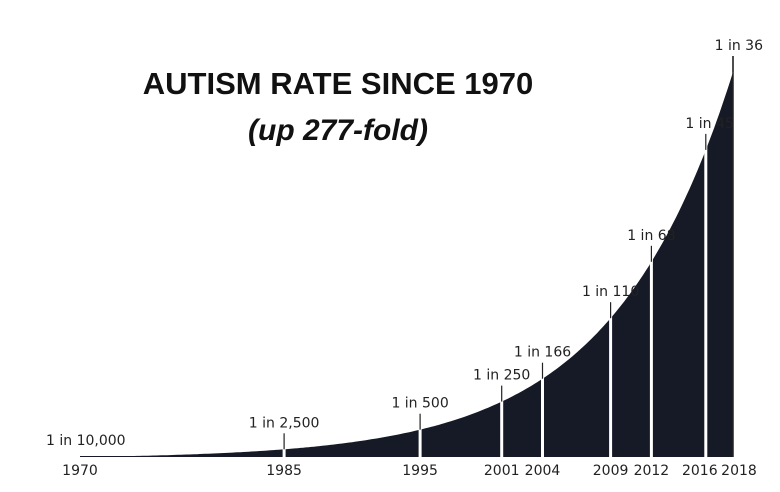 This screenshot has width=780, height=492. I want to click on tick-label-2004: 2004, so click(543, 471).